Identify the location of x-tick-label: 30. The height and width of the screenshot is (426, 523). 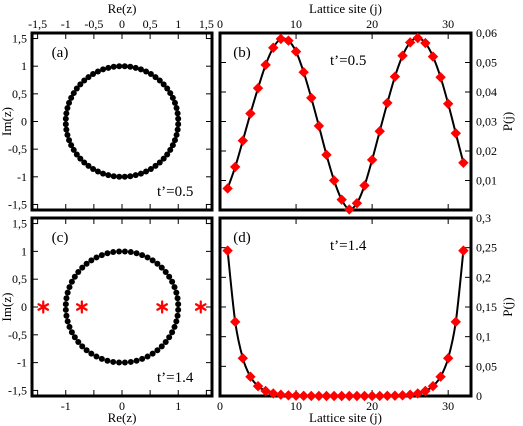
(448, 24).